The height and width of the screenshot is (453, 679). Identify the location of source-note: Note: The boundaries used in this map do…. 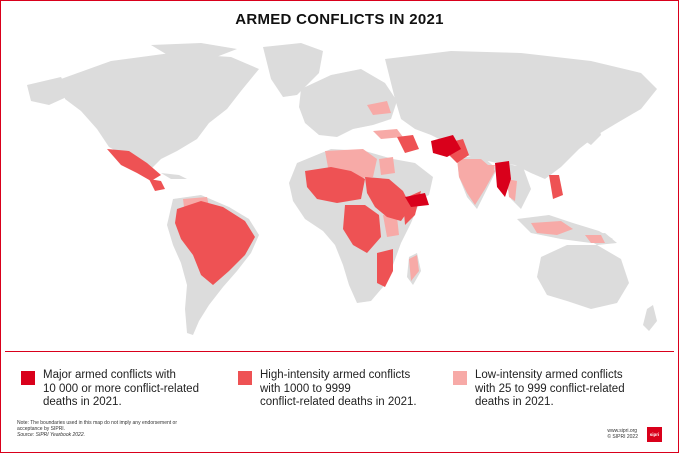
(97, 429).